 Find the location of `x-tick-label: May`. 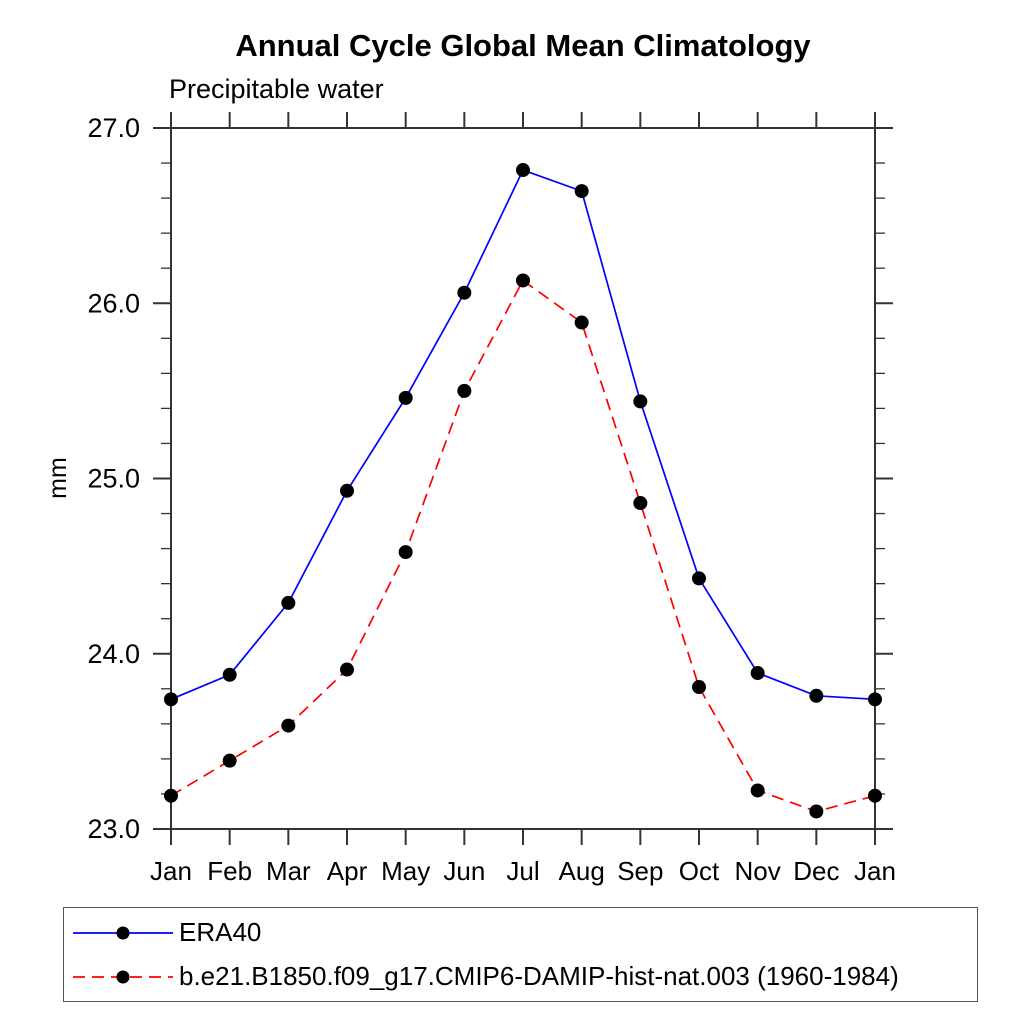

x-tick-label: May is located at coordinates (405, 871).